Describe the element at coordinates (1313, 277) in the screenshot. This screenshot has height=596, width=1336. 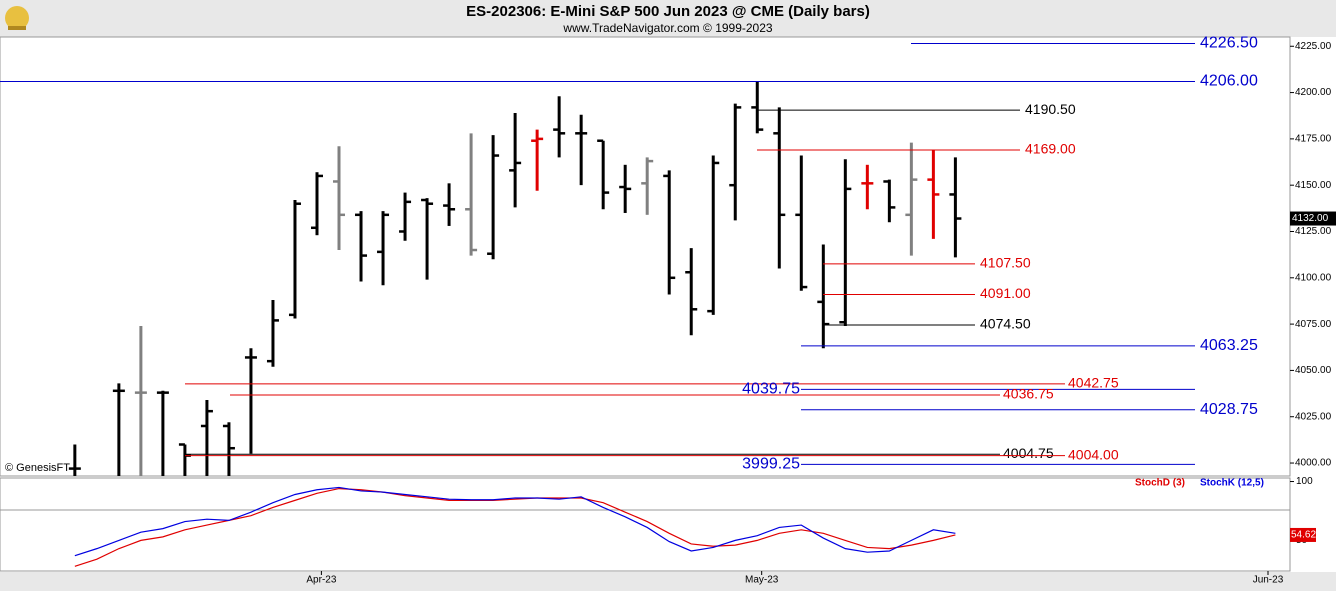
I see `y-tick-label: 4100.00` at that location.